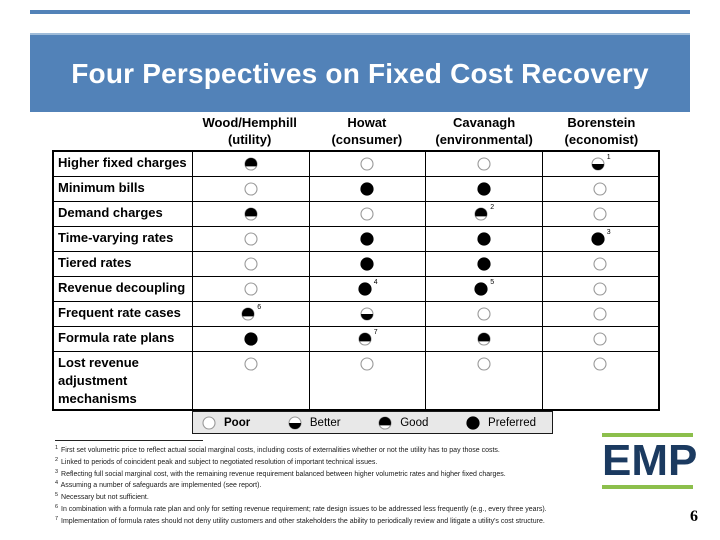  What do you see at coordinates (123, 264) in the screenshot?
I see `row-label: Tiered rates` at bounding box center [123, 264].